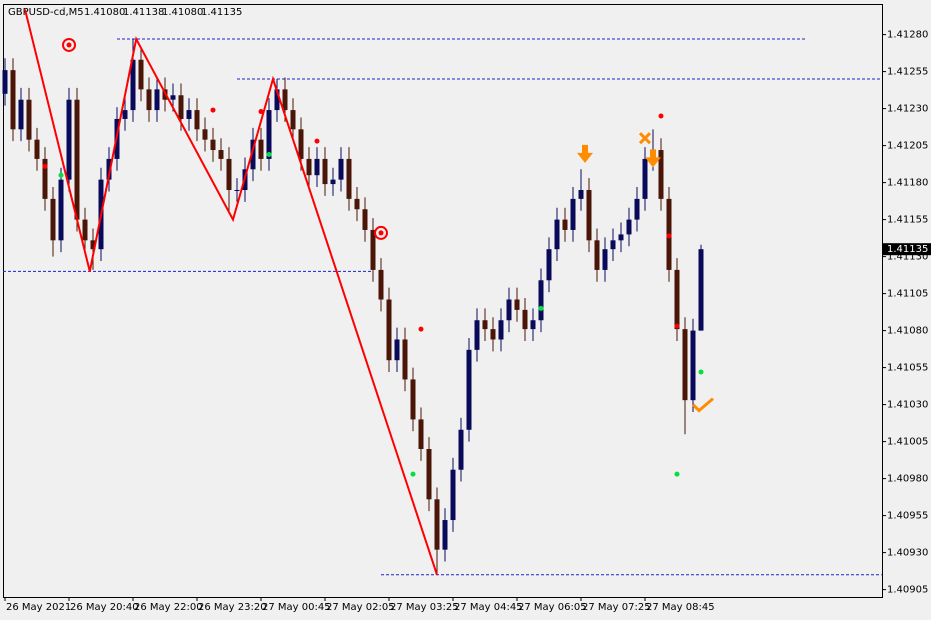 Image resolution: width=931 pixels, height=620 pixels. I want to click on chart-title: GBPUSD-cd,M5, so click(46, 12).